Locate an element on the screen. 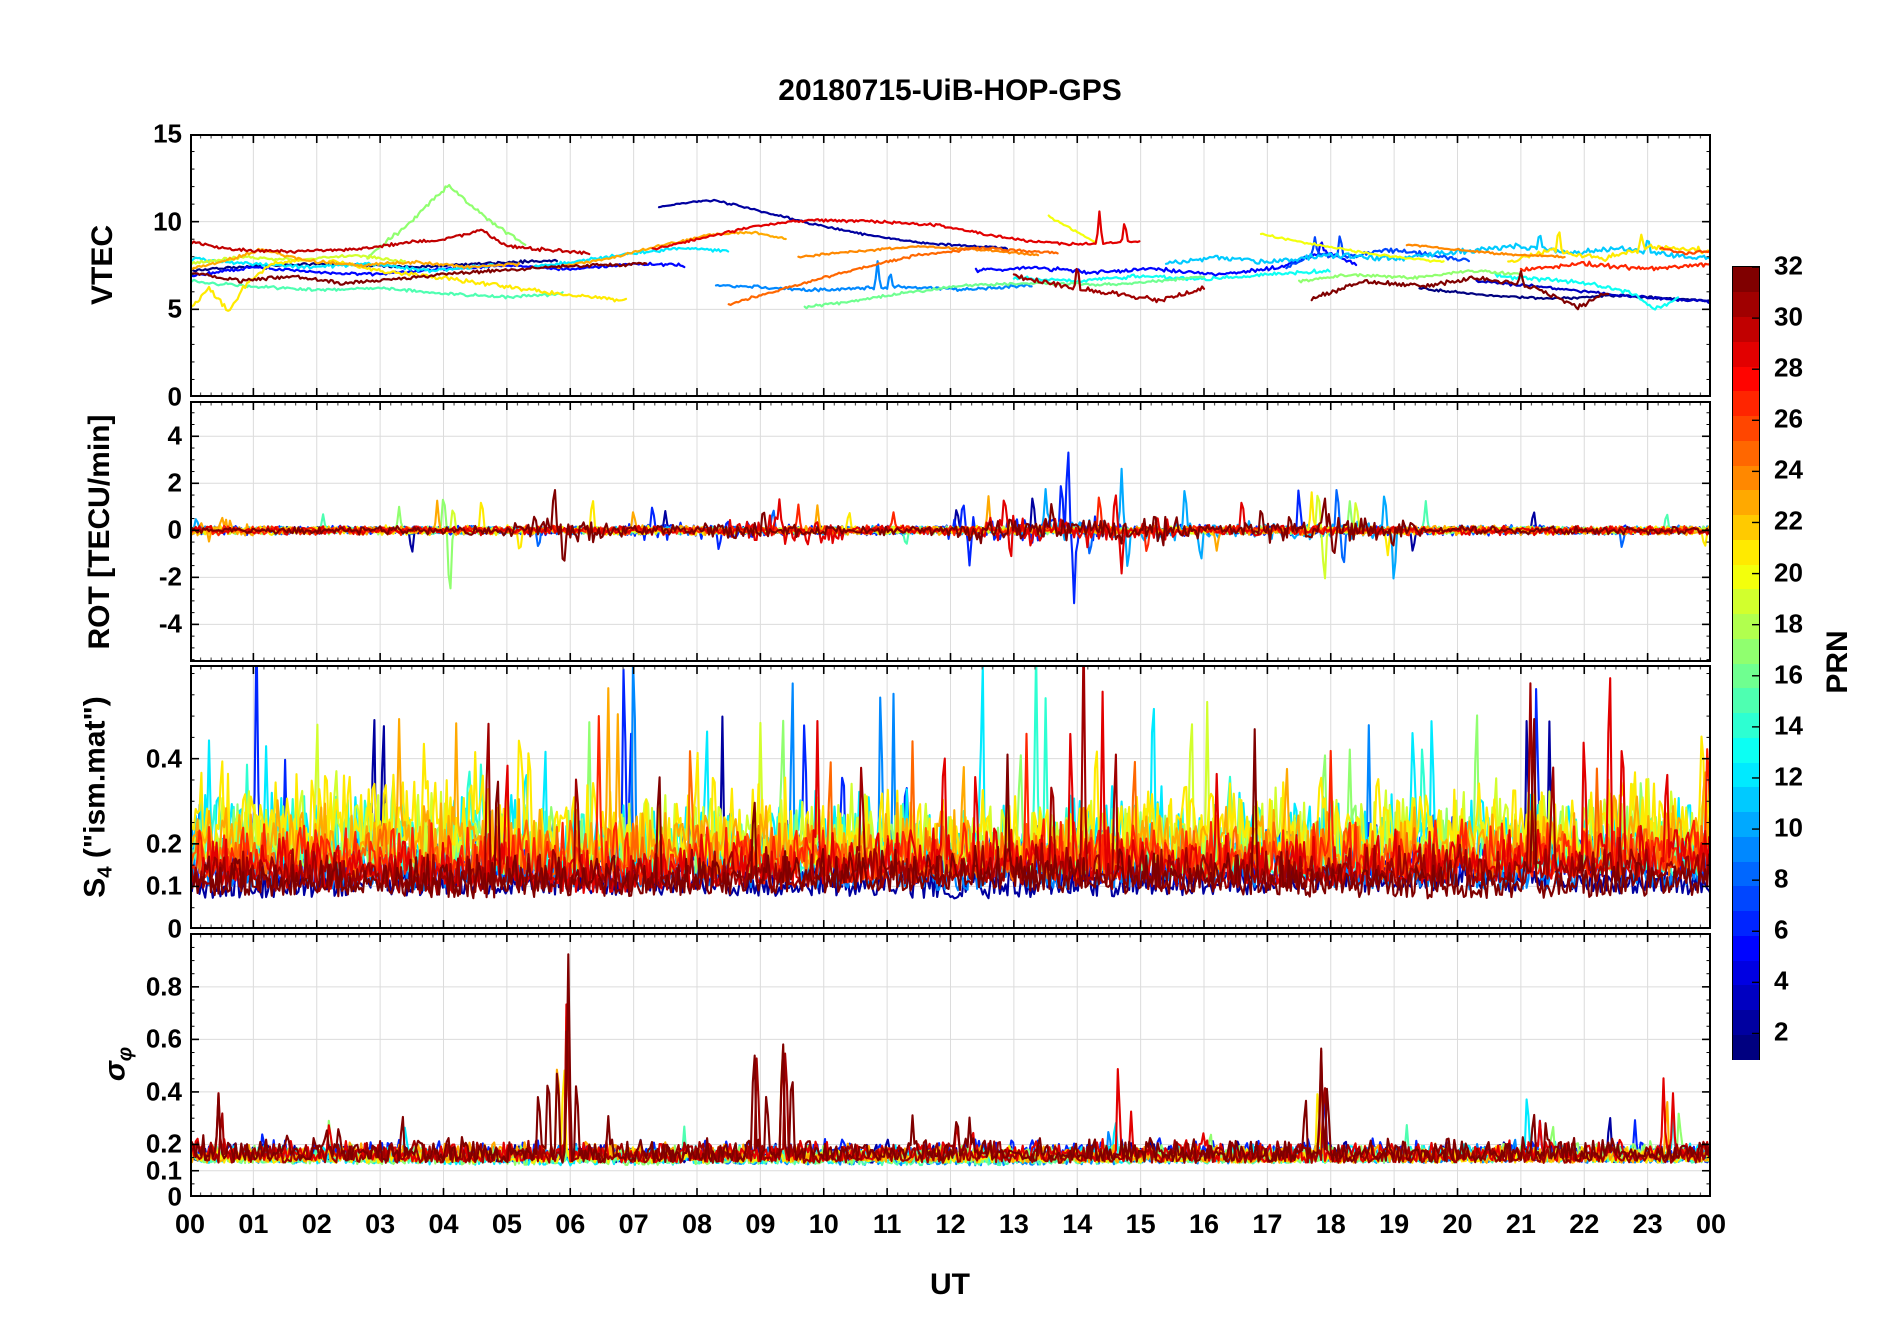 The image size is (1902, 1330). y-tick-label-sigma_phi: 0.6 is located at coordinates (163, 1038).